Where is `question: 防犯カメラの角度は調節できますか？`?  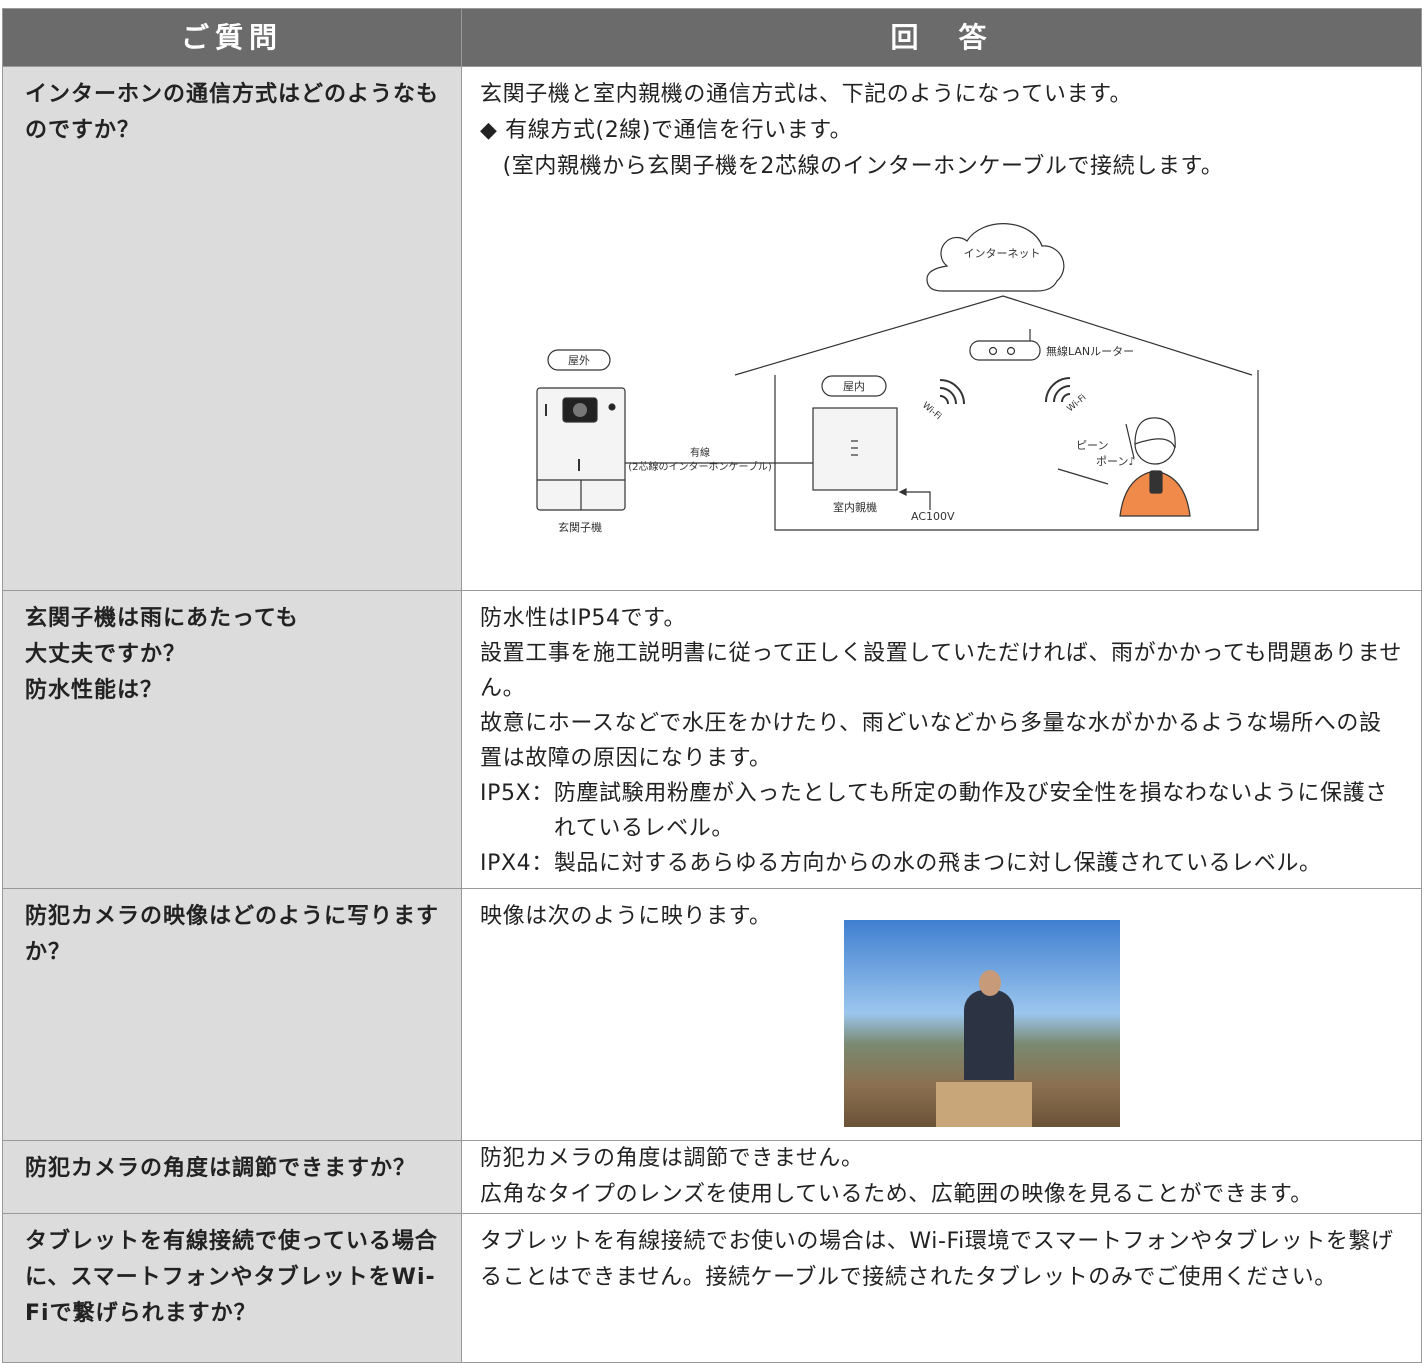 question: 防犯カメラの角度は調節できますか？ is located at coordinates (232, 1177).